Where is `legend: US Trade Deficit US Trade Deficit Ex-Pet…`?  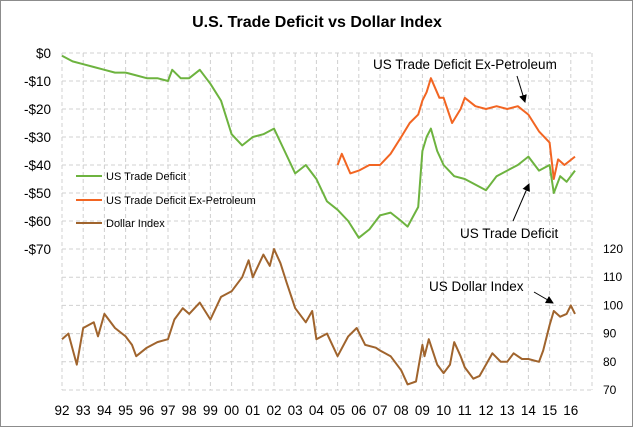 legend: US Trade Deficit US Trade Deficit Ex-Pet… is located at coordinates (166, 200).